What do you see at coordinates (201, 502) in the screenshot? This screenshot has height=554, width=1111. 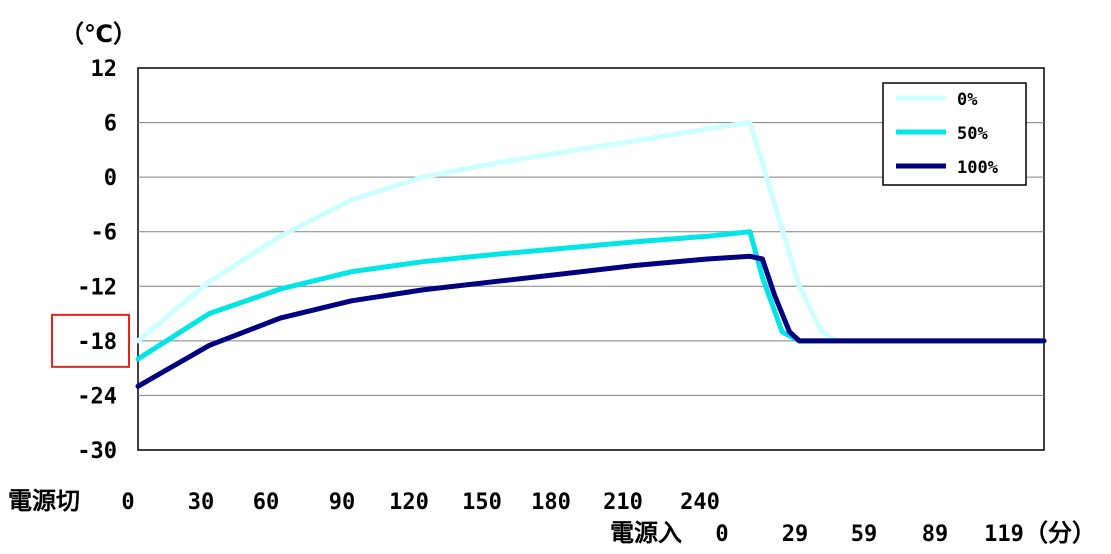 I see `x-off-tick-label: 30` at bounding box center [201, 502].